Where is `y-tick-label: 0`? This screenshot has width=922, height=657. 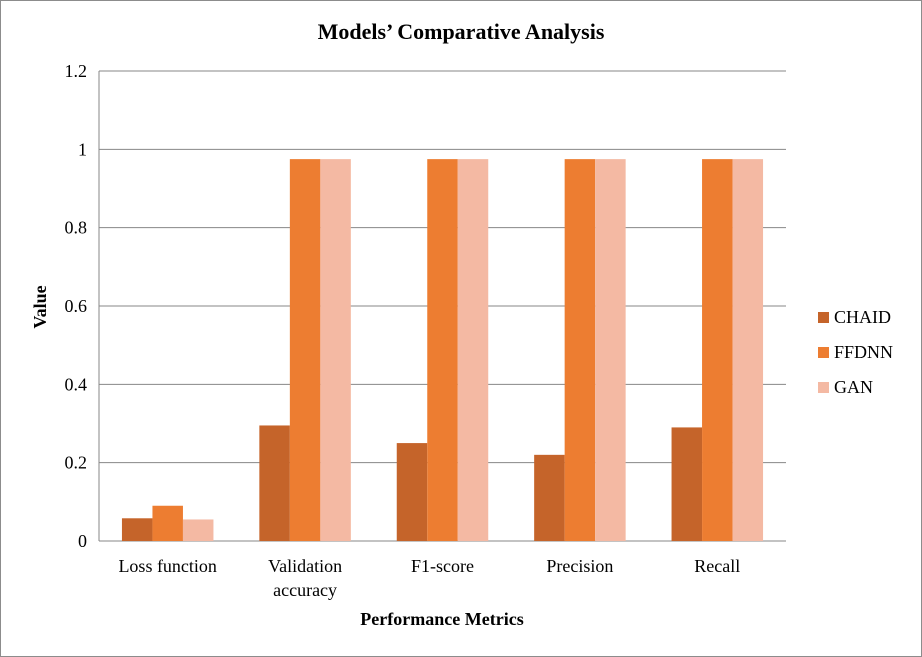 y-tick-label: 0 is located at coordinates (82, 541).